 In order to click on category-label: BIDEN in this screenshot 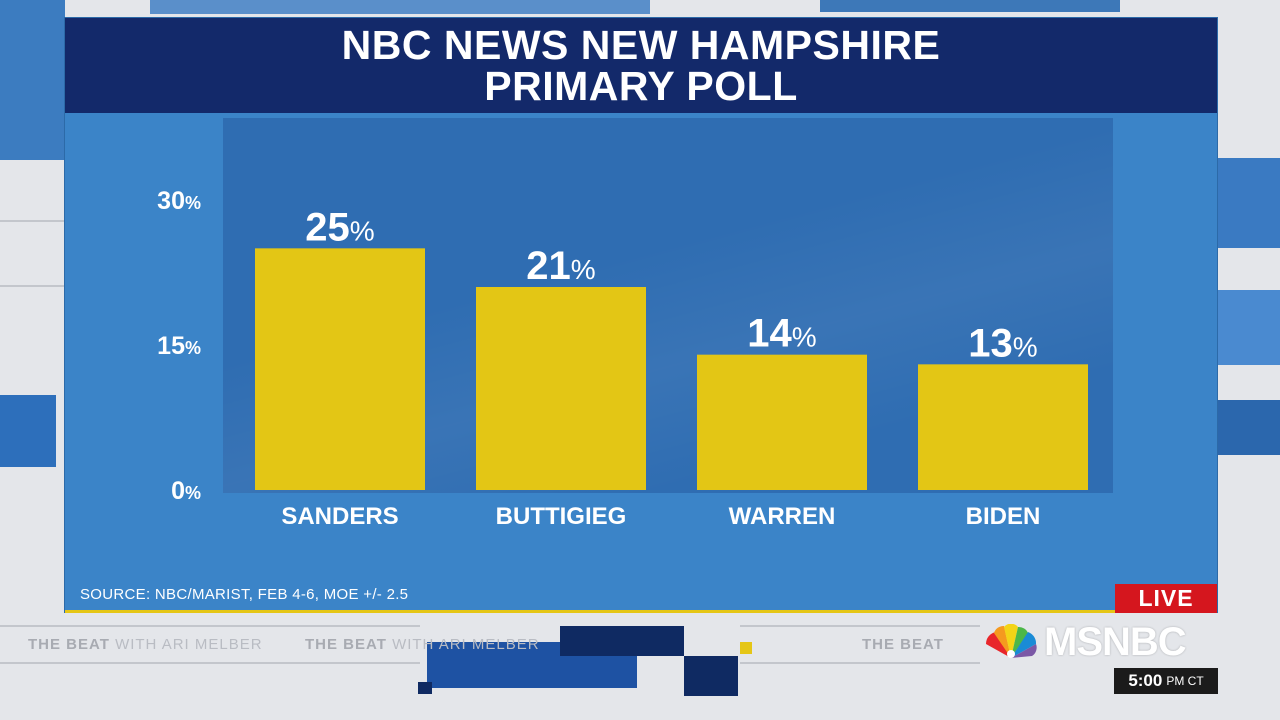, I will do `click(1003, 516)`.